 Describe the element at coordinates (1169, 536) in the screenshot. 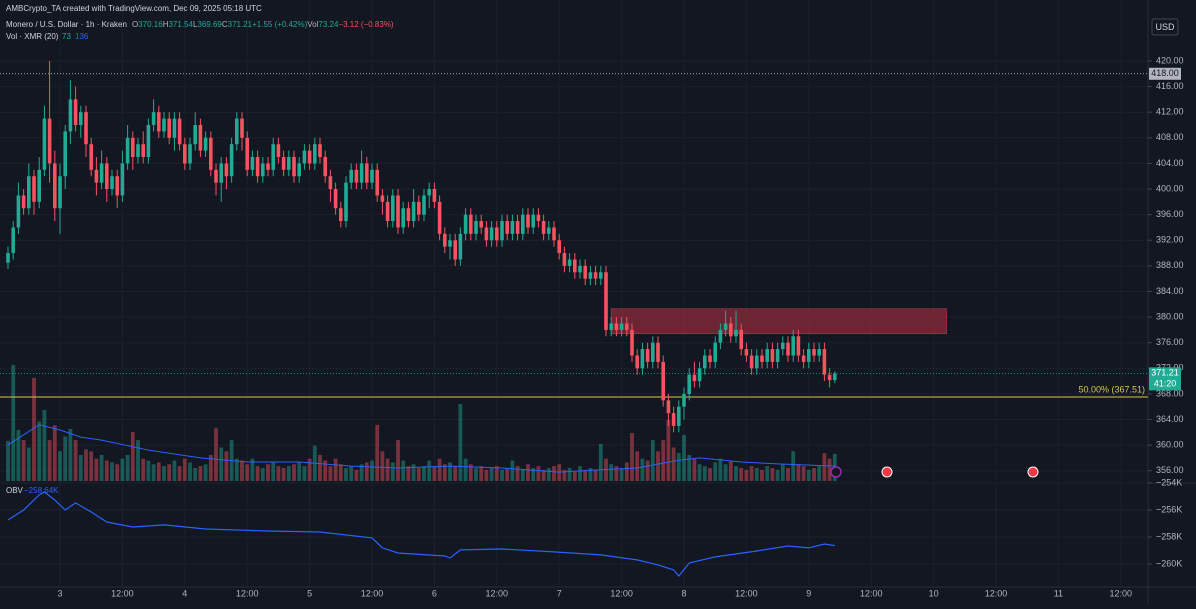

I see `y-tick-label: −258K` at that location.